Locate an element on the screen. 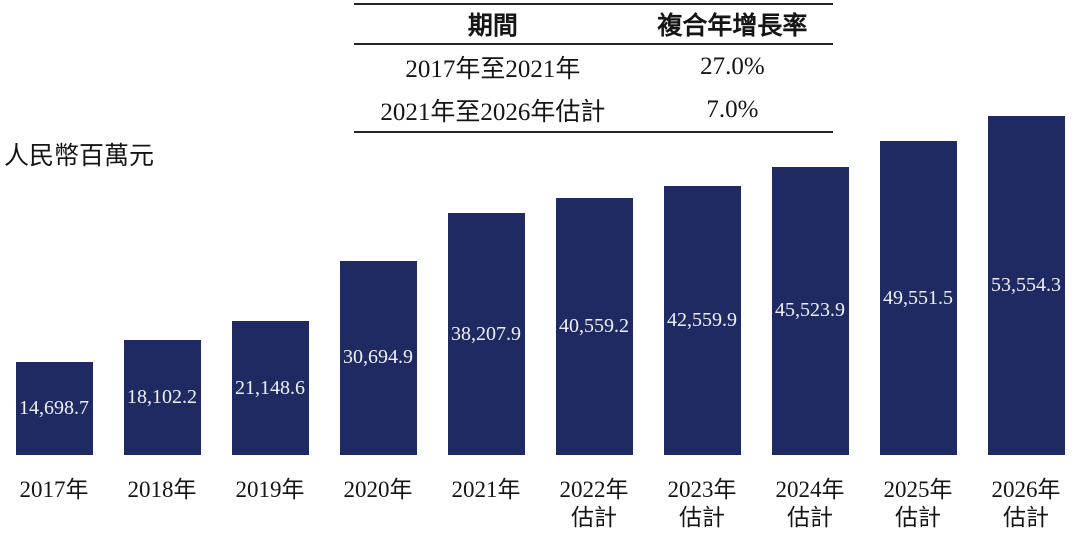  bar-column-2019年: 21,148.6 is located at coordinates (270, 285).